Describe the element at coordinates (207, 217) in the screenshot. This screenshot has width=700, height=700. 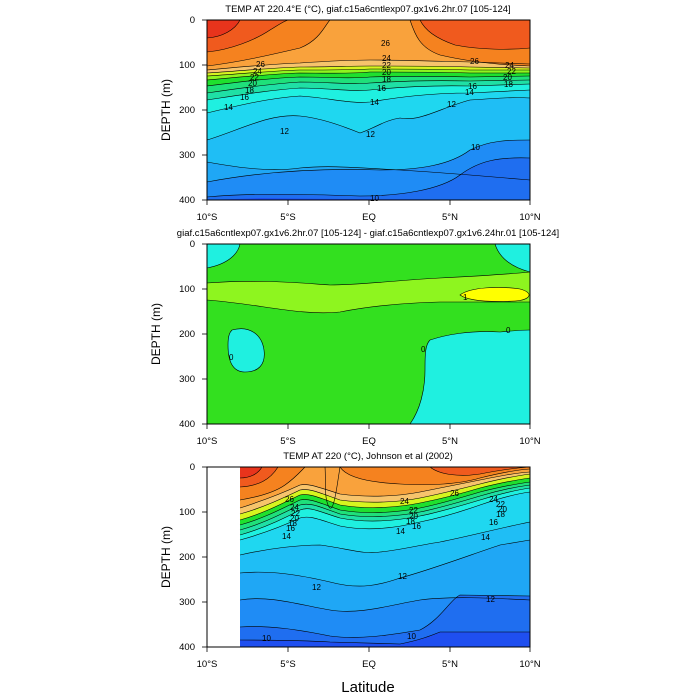
I see `panel1-xtick: 10°S` at that location.